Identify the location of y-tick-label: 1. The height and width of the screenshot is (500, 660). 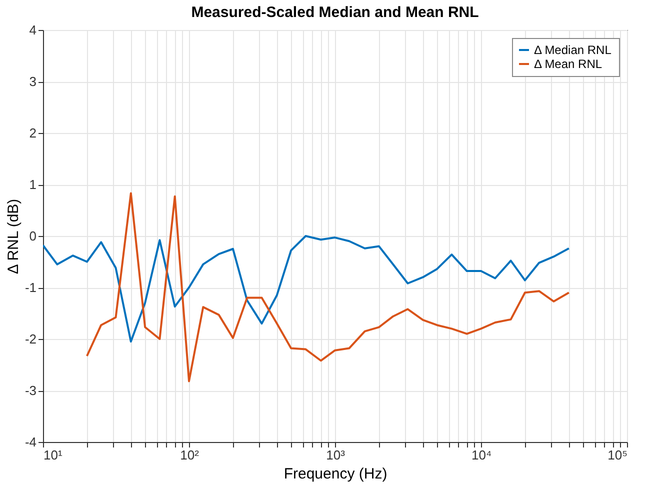
(32, 184).